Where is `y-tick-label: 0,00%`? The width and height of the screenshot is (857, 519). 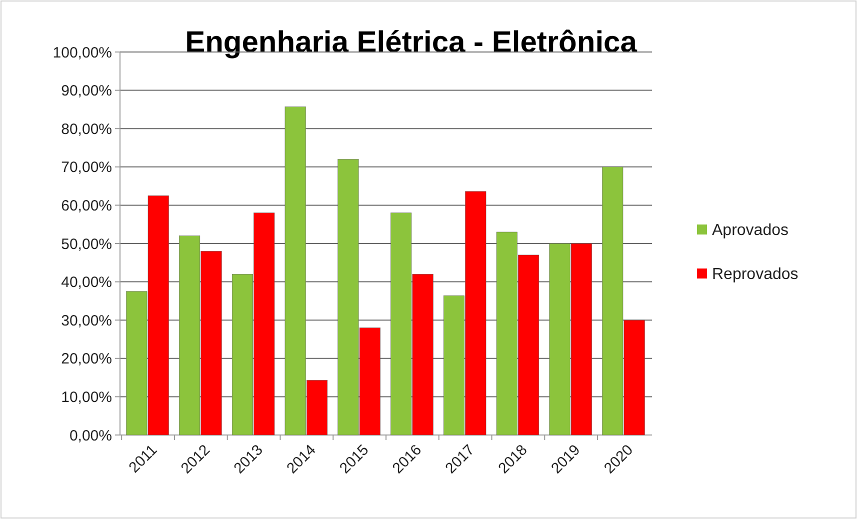
y-tick-label: 0,00% is located at coordinates (90, 435).